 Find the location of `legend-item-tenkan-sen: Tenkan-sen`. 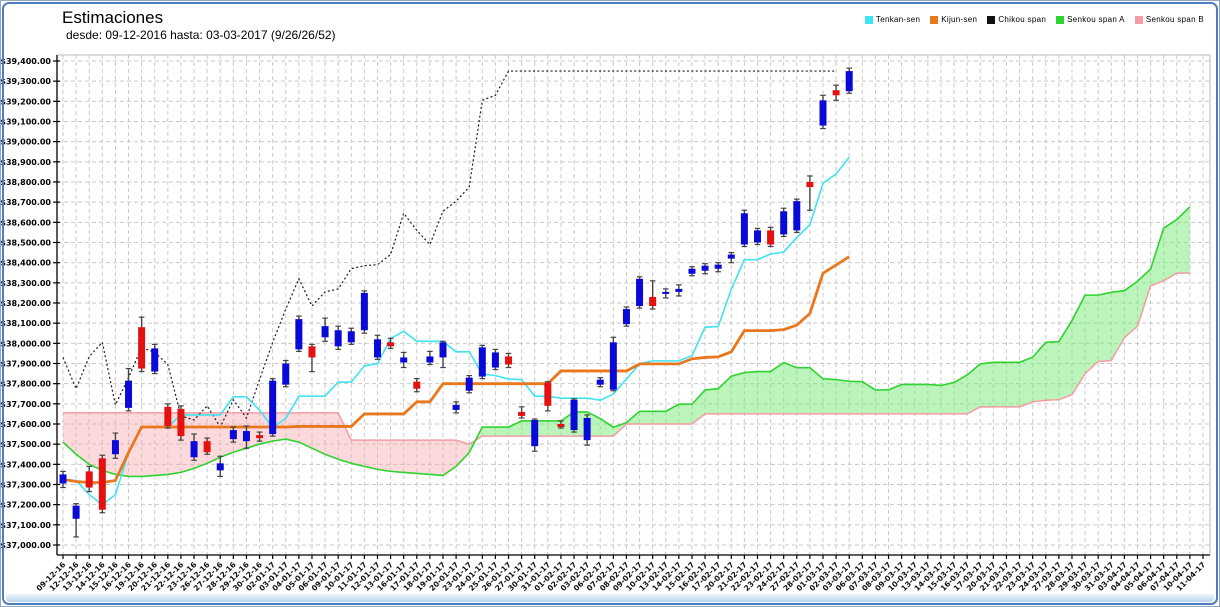

legend-item-tenkan-sen: Tenkan-sen is located at coordinates (892, 19).